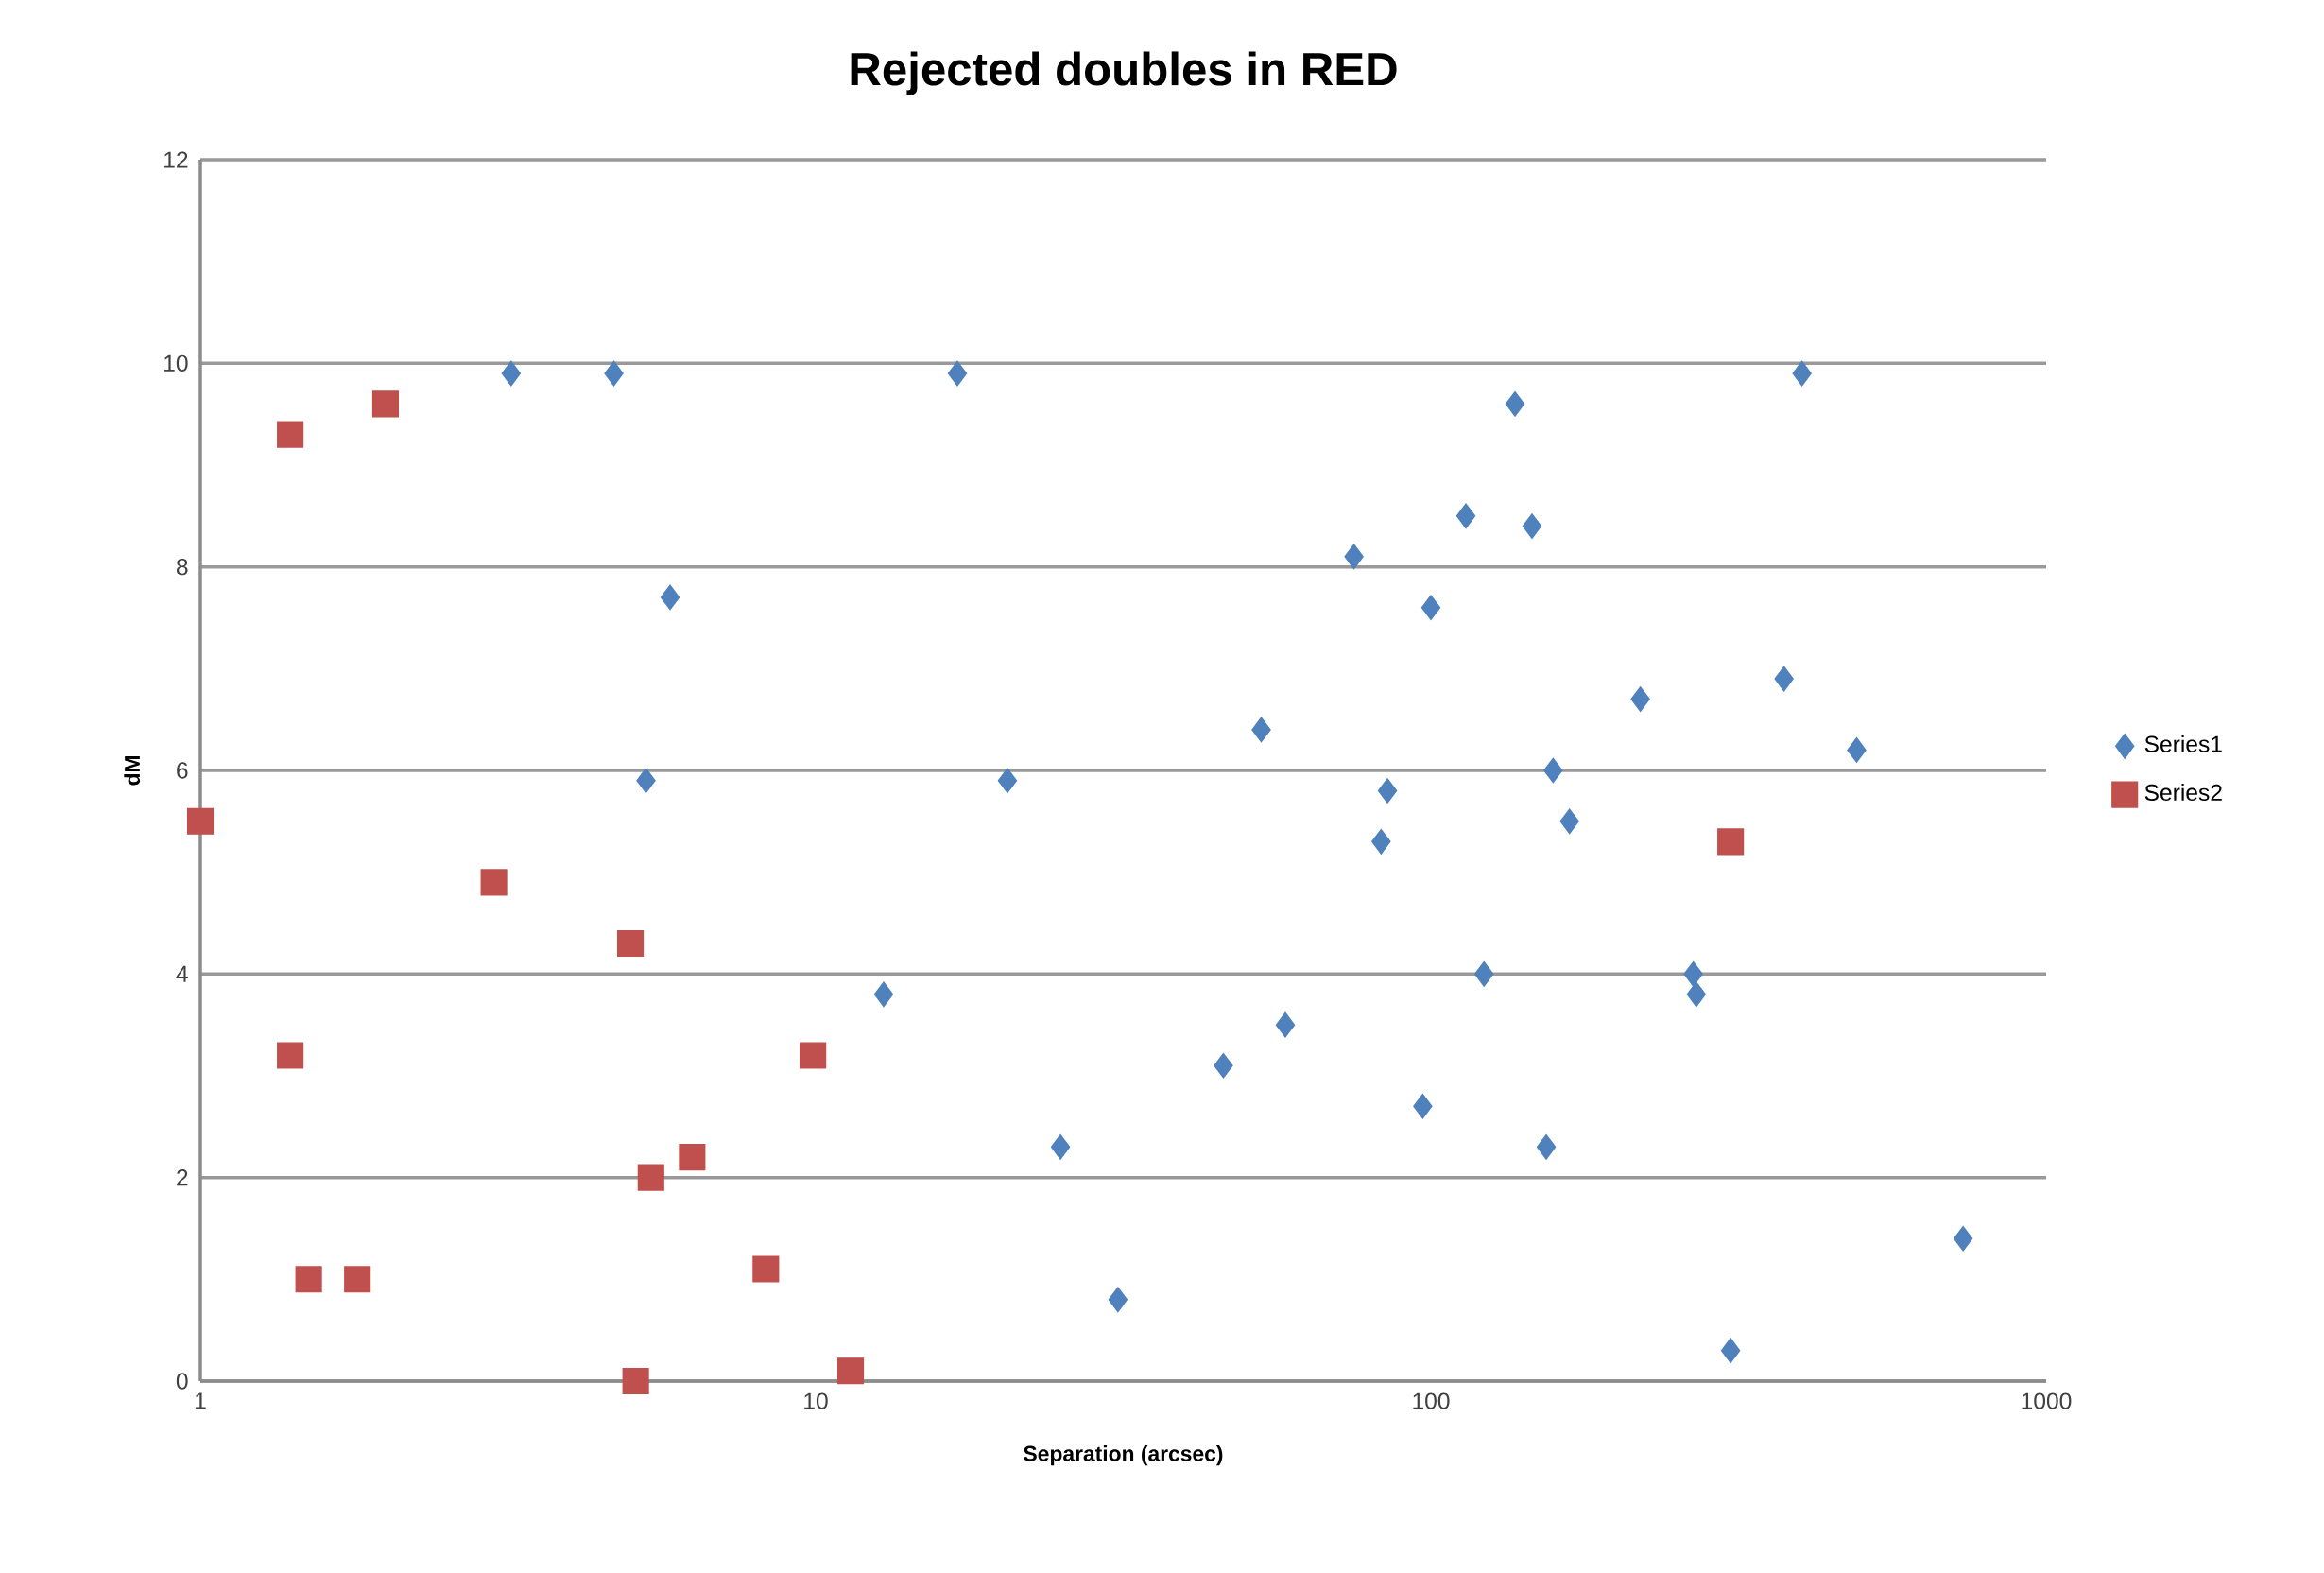 The width and height of the screenshot is (2324, 1573). I want to click on x-tick-label: 10, so click(816, 1400).